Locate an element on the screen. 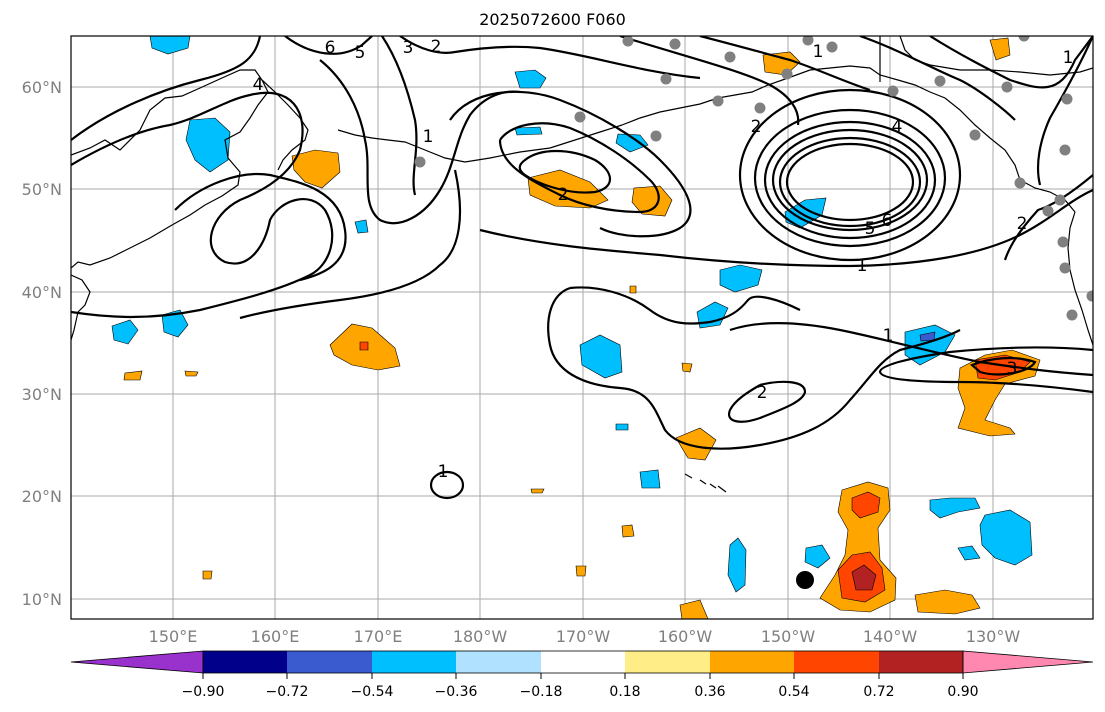 This screenshot has height=712, width=1105. extreme-positive-anomaly is located at coordinates (864, 577).